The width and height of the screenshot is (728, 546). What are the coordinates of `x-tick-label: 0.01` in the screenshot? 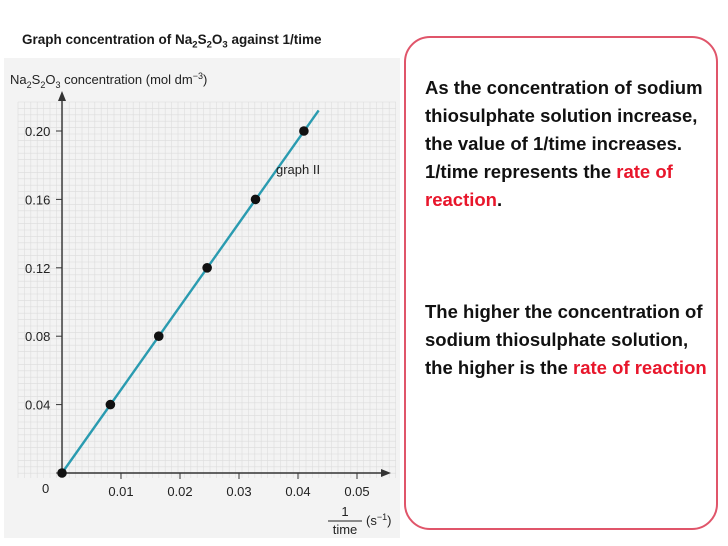 It's located at (120, 491).